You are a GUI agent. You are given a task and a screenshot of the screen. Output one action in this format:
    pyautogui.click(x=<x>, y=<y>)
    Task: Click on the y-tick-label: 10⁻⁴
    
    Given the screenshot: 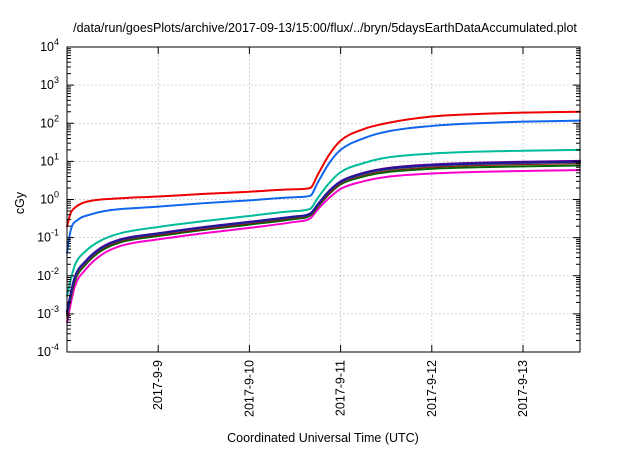 What is the action you would take?
    pyautogui.click(x=48, y=350)
    